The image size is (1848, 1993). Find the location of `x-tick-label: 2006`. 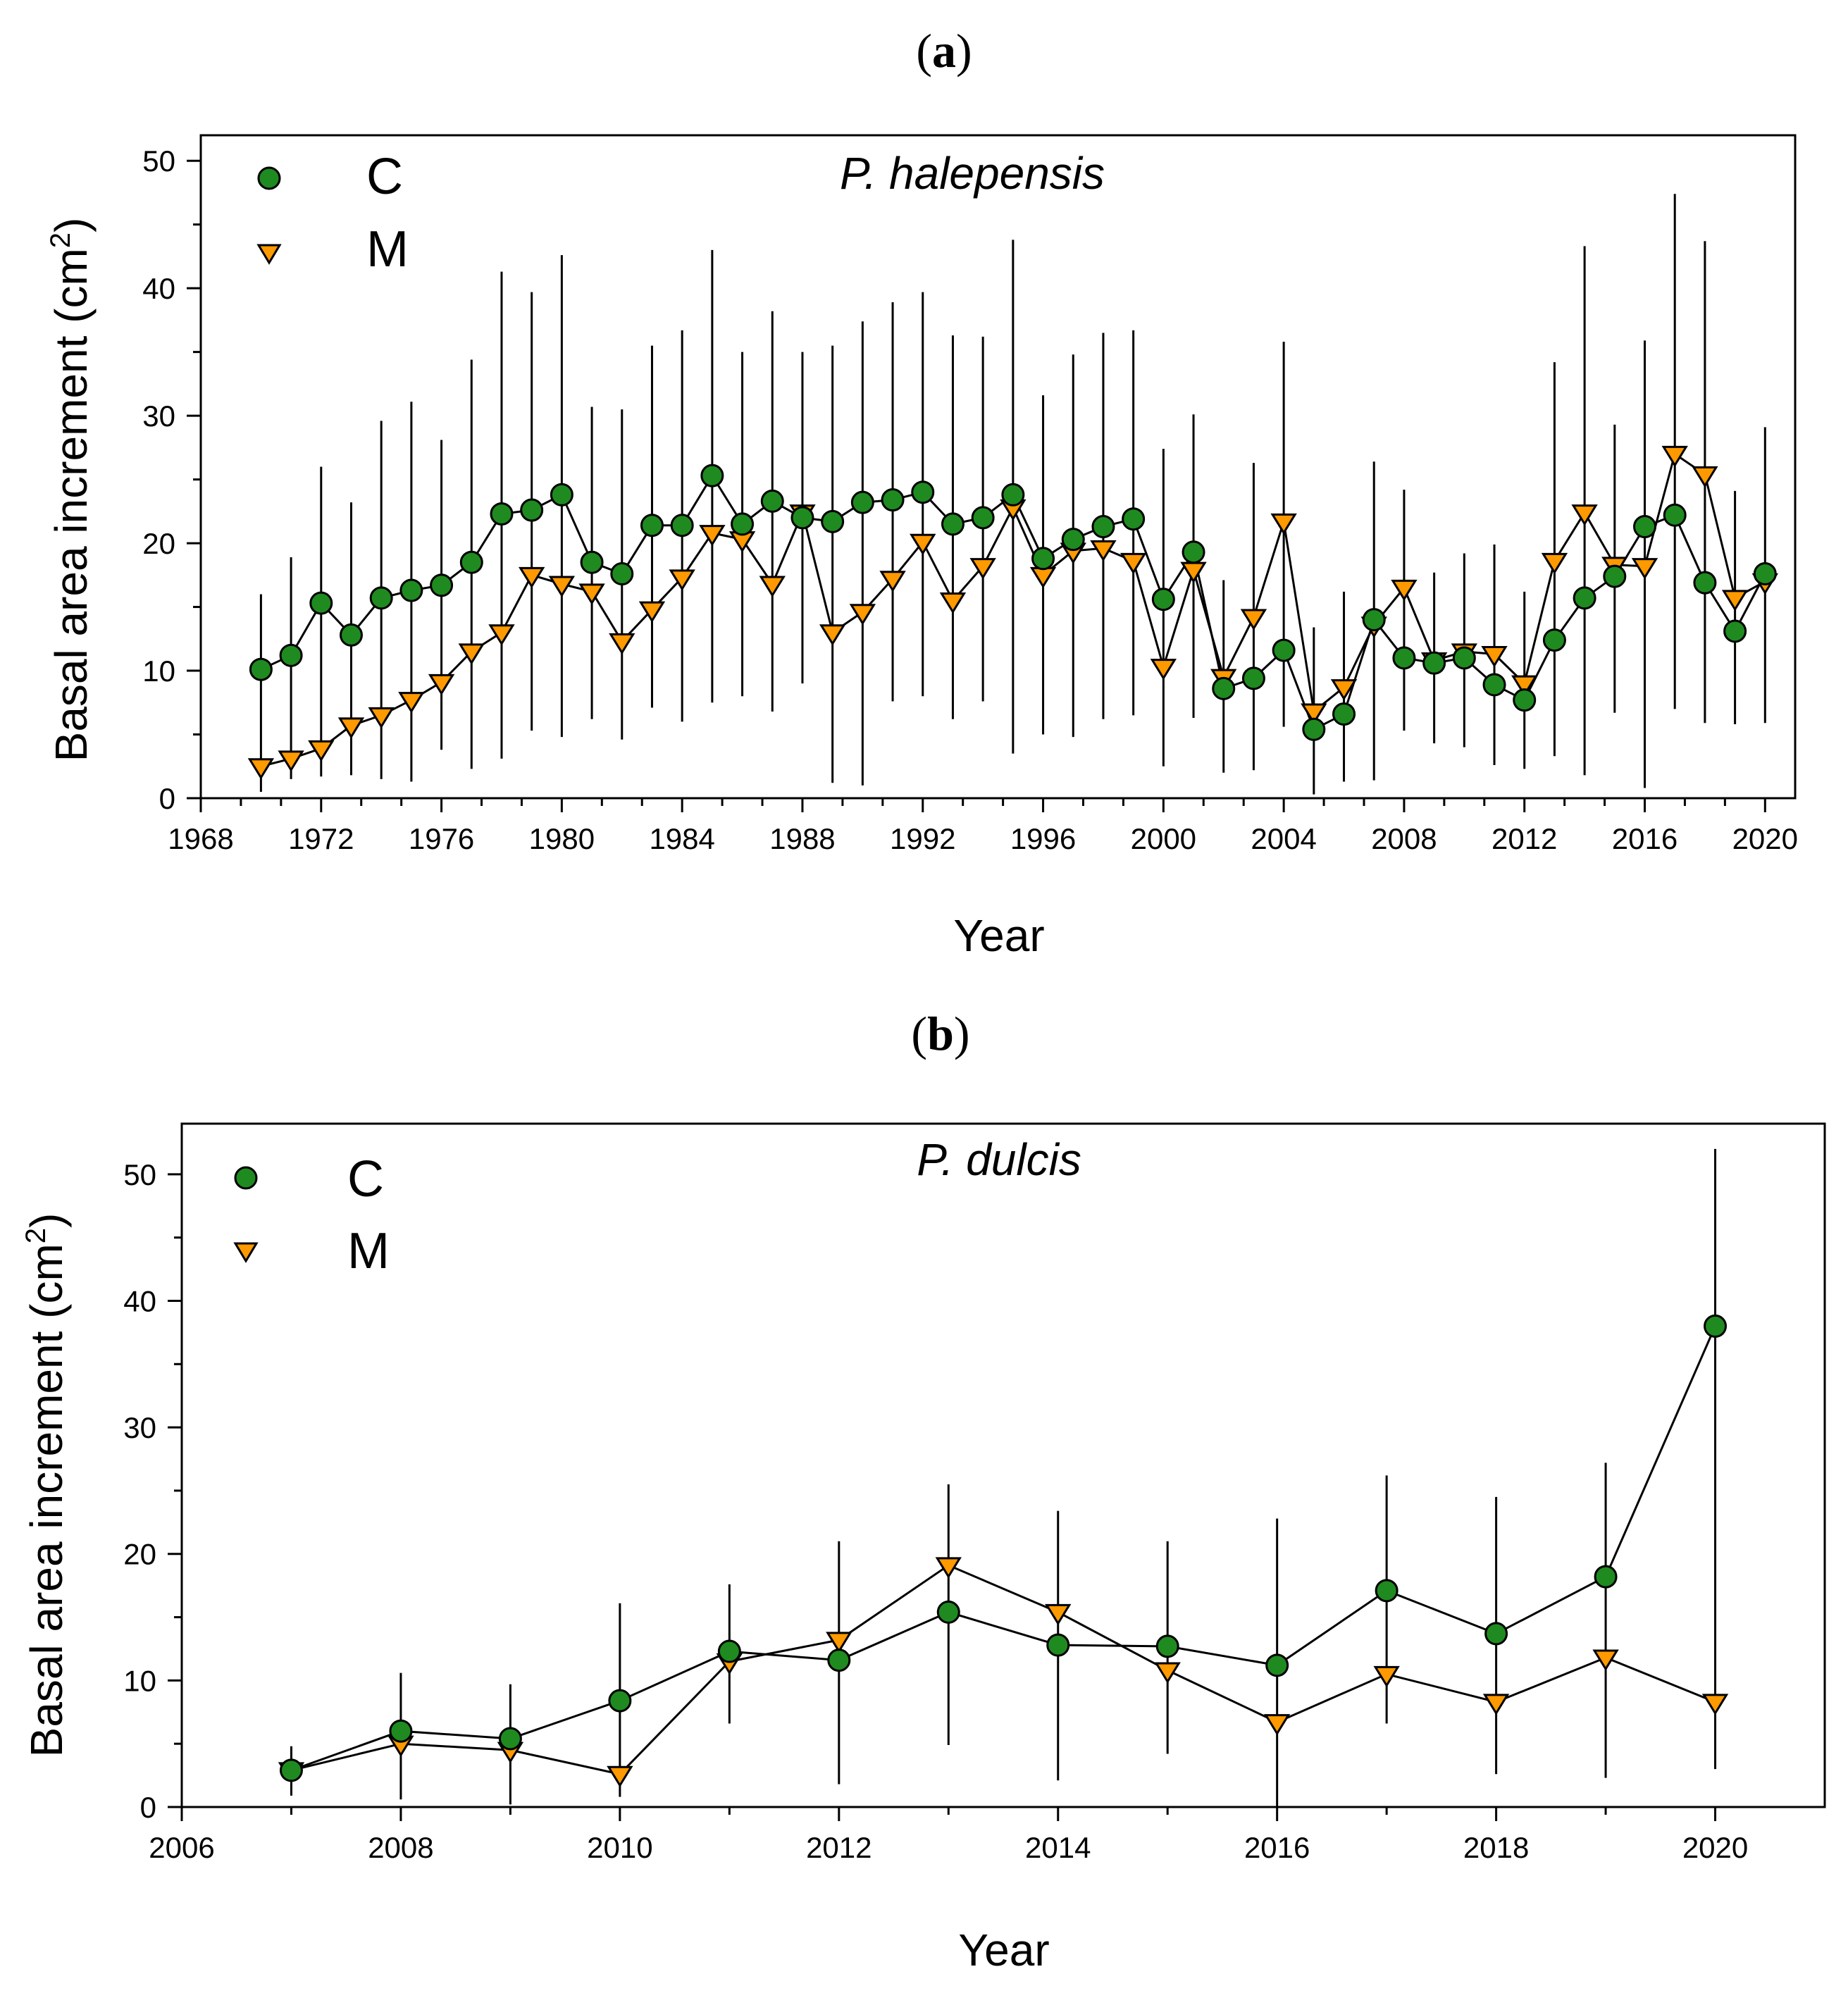

x-tick-label: 2006 is located at coordinates (182, 1847).